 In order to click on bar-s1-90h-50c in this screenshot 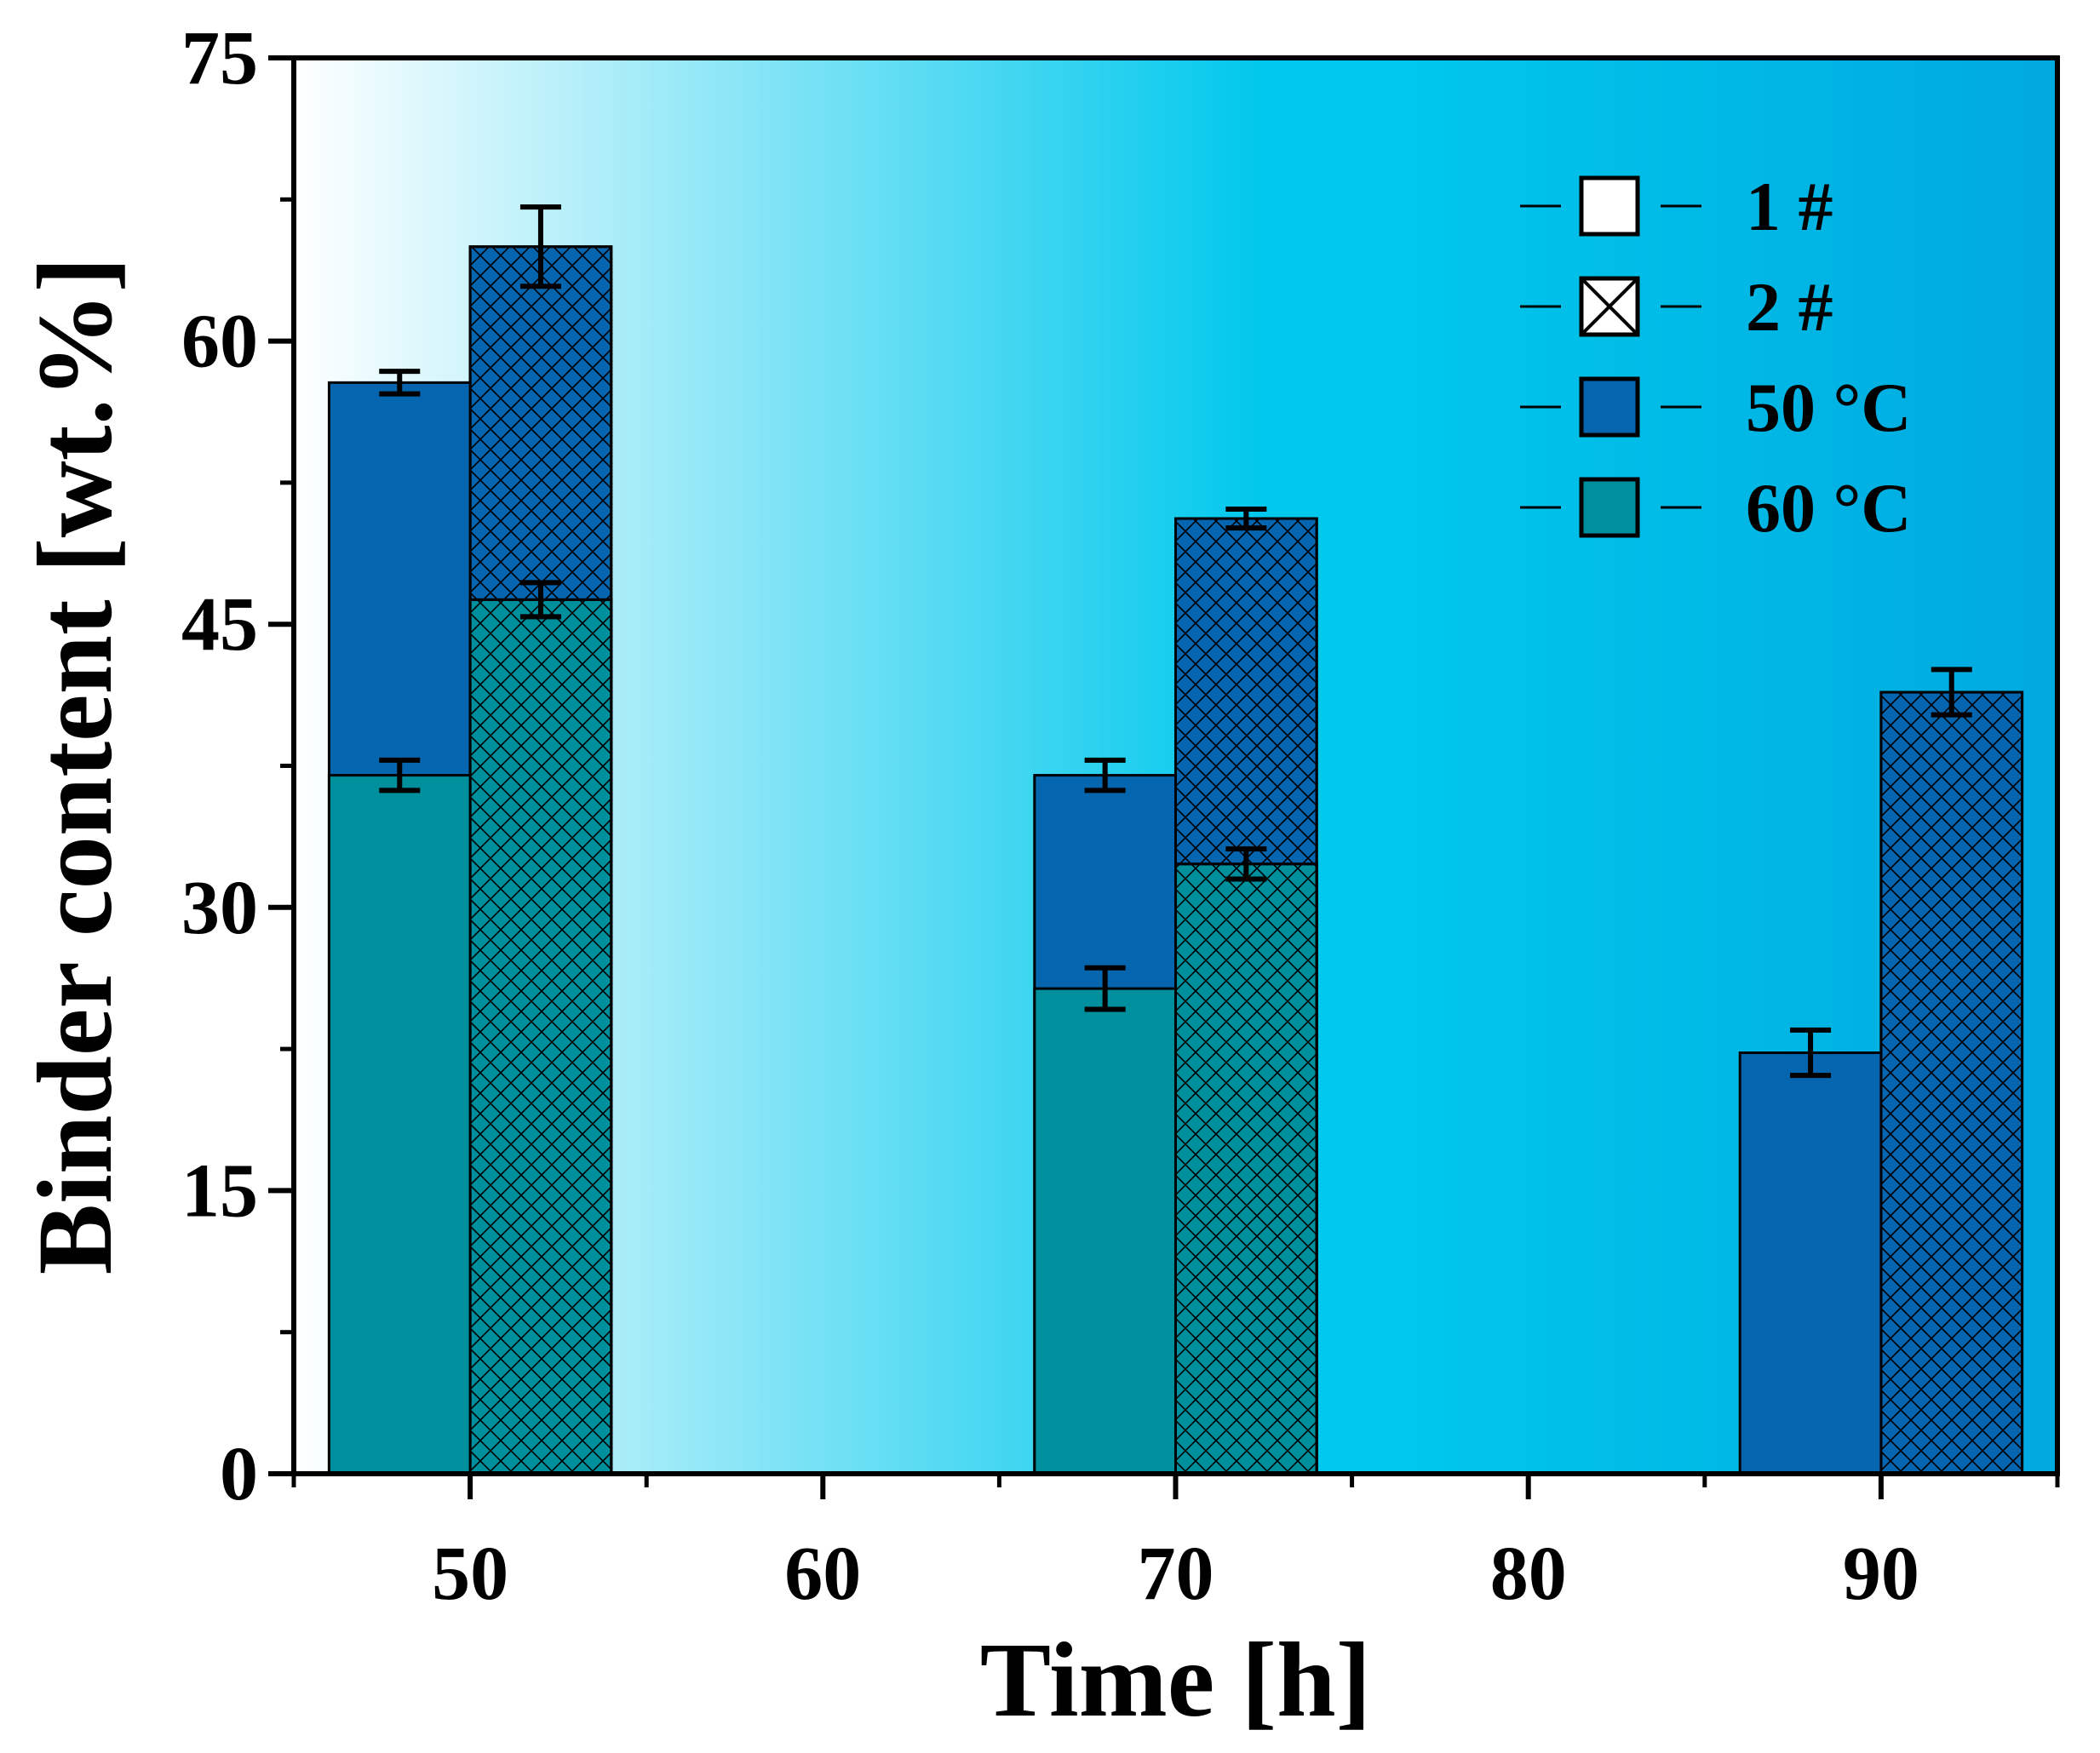, I will do `click(1810, 1263)`.